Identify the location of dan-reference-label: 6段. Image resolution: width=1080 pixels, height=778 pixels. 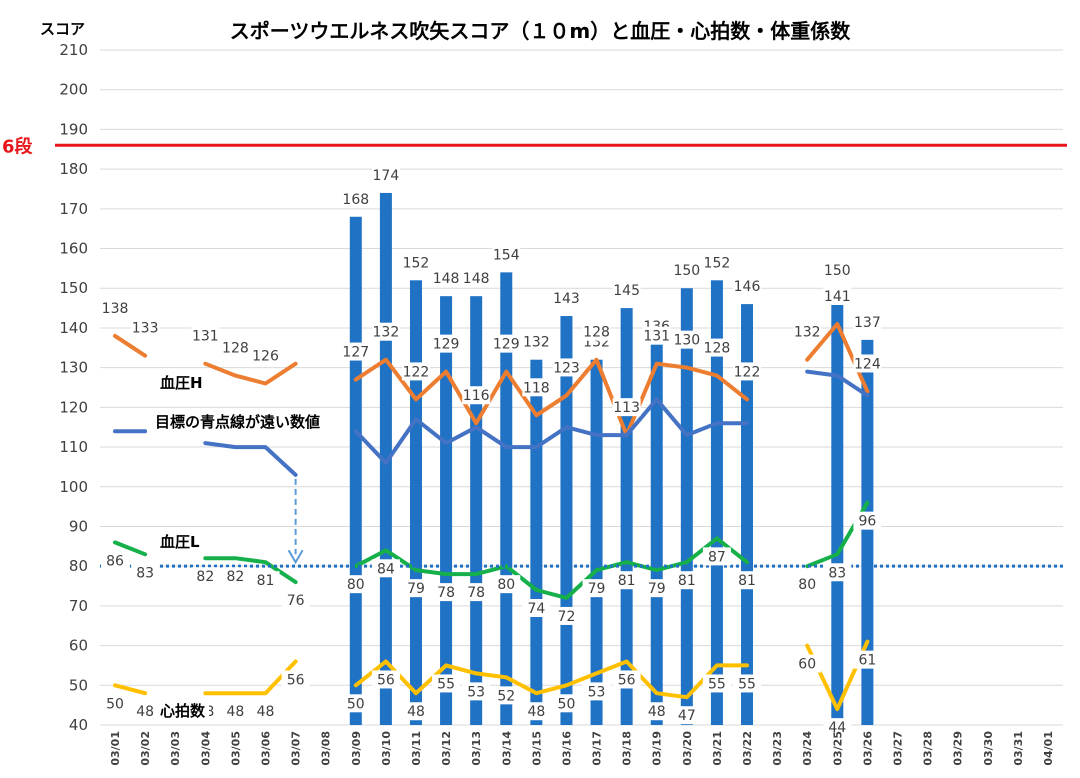
(18, 146).